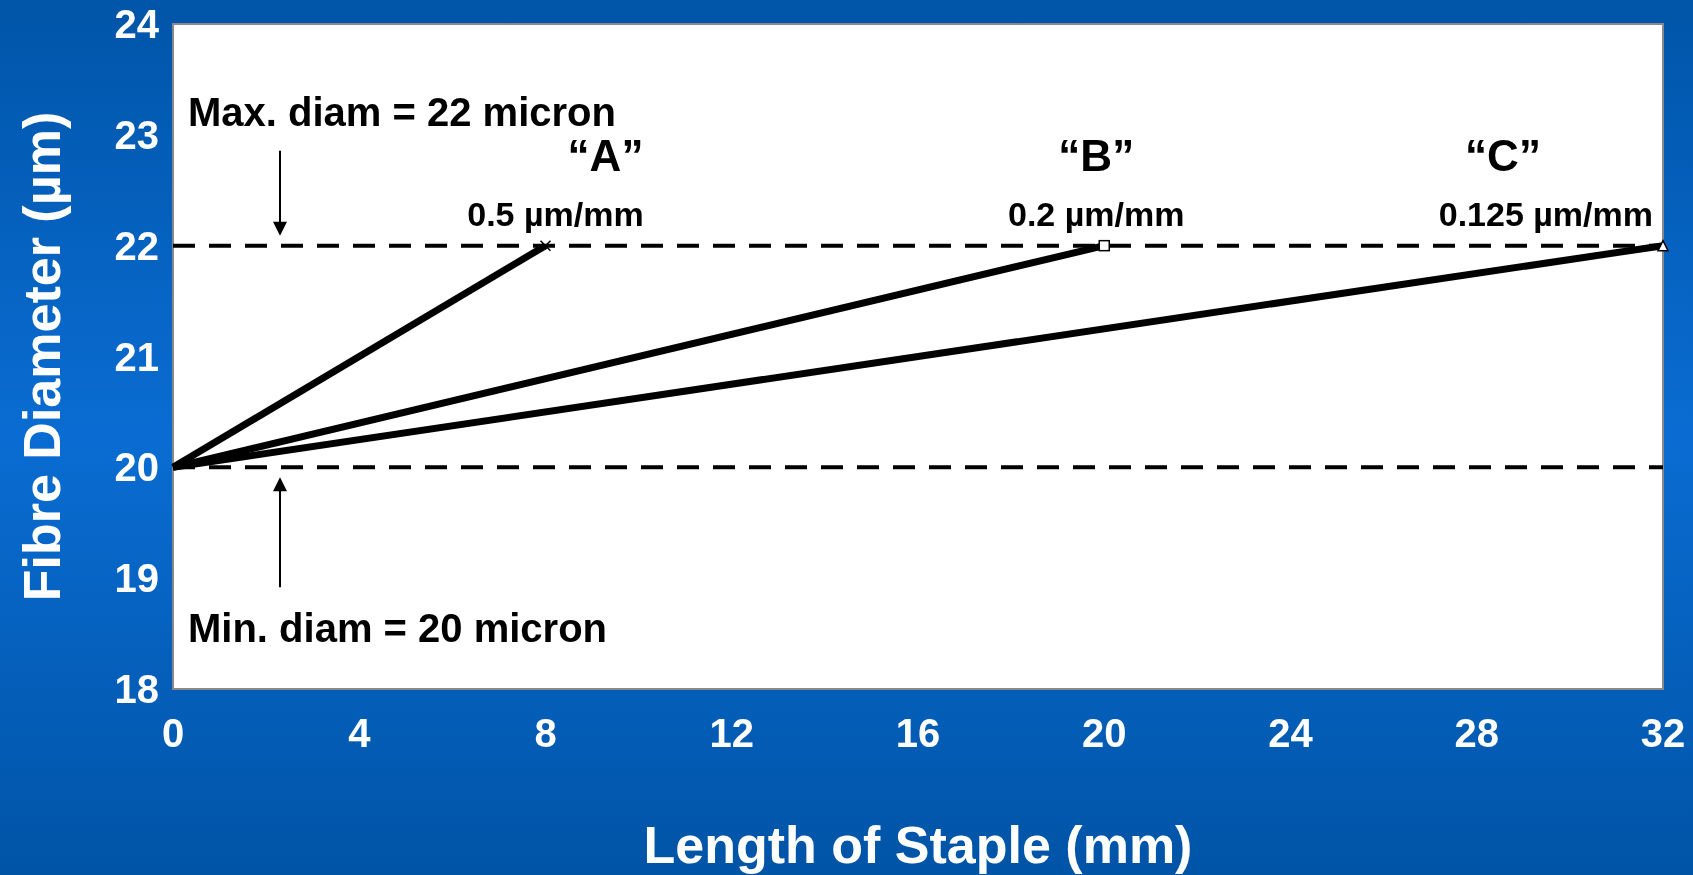 Image resolution: width=1693 pixels, height=875 pixels. I want to click on x-tick-label: 16, so click(918, 733).